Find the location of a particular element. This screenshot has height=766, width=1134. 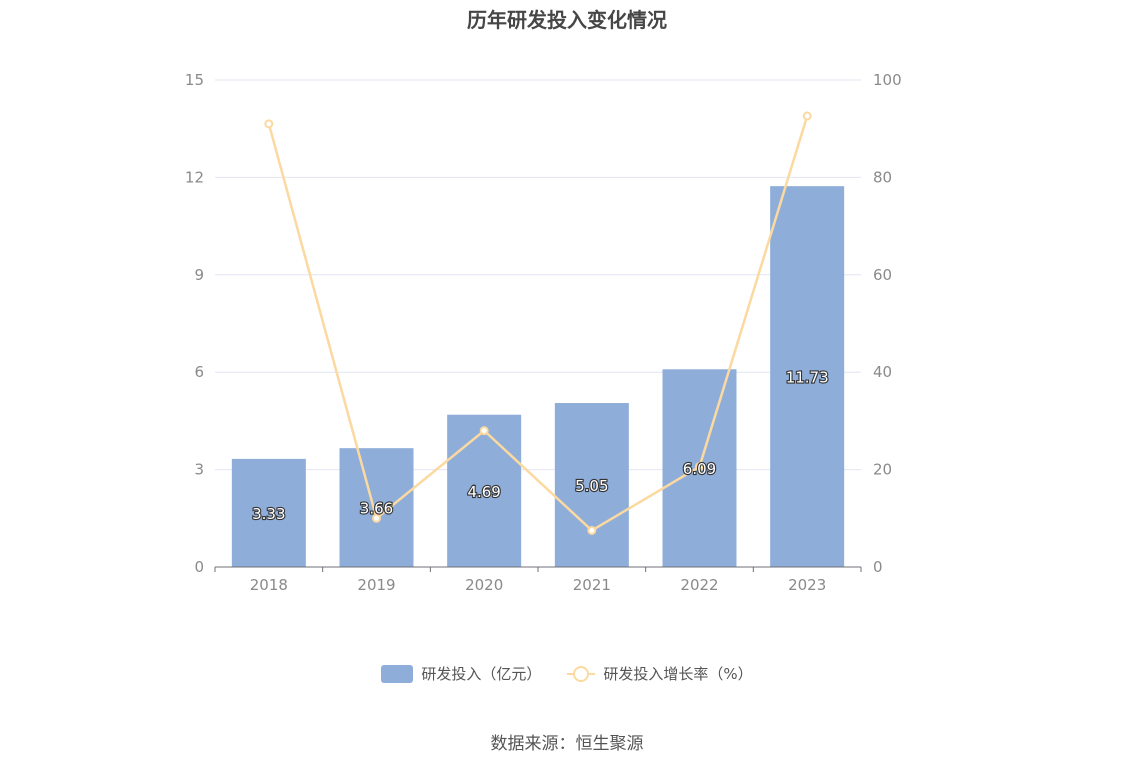

y-right-tick-label: 80 is located at coordinates (882, 177).